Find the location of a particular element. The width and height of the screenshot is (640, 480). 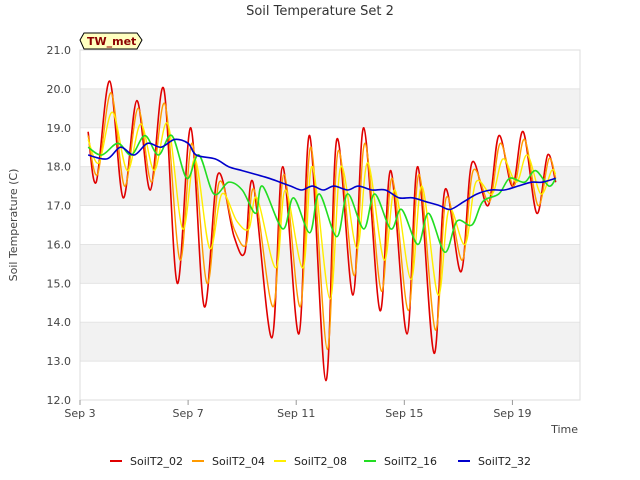

x-tick-label: Sep 15 is located at coordinates (404, 413).